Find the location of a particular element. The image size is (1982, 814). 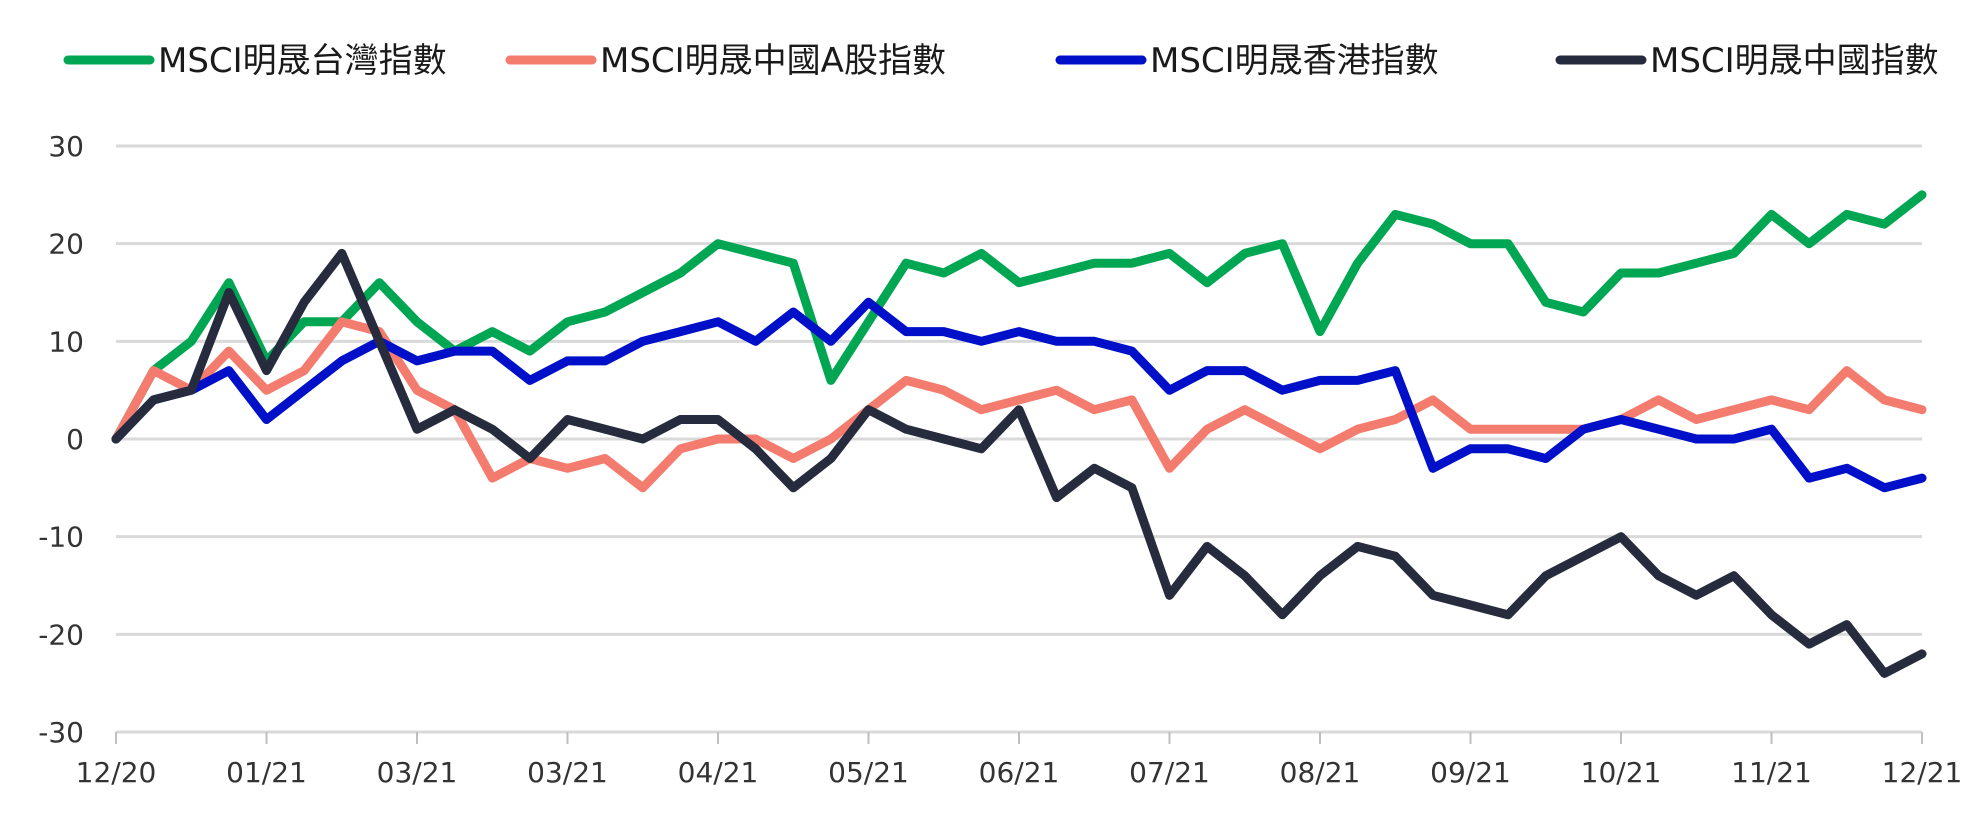

legend-item-china: MSCI明晟中國指數 is located at coordinates (1747, 61).